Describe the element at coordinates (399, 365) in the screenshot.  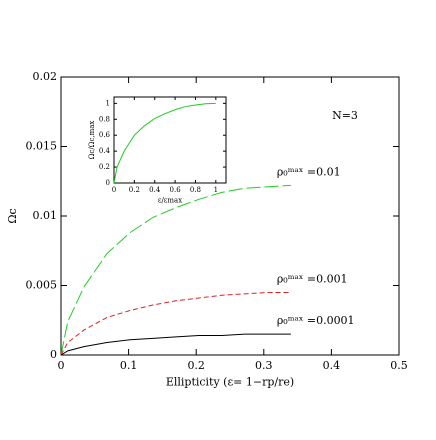
I see `x-tick-label: 0.5` at that location.